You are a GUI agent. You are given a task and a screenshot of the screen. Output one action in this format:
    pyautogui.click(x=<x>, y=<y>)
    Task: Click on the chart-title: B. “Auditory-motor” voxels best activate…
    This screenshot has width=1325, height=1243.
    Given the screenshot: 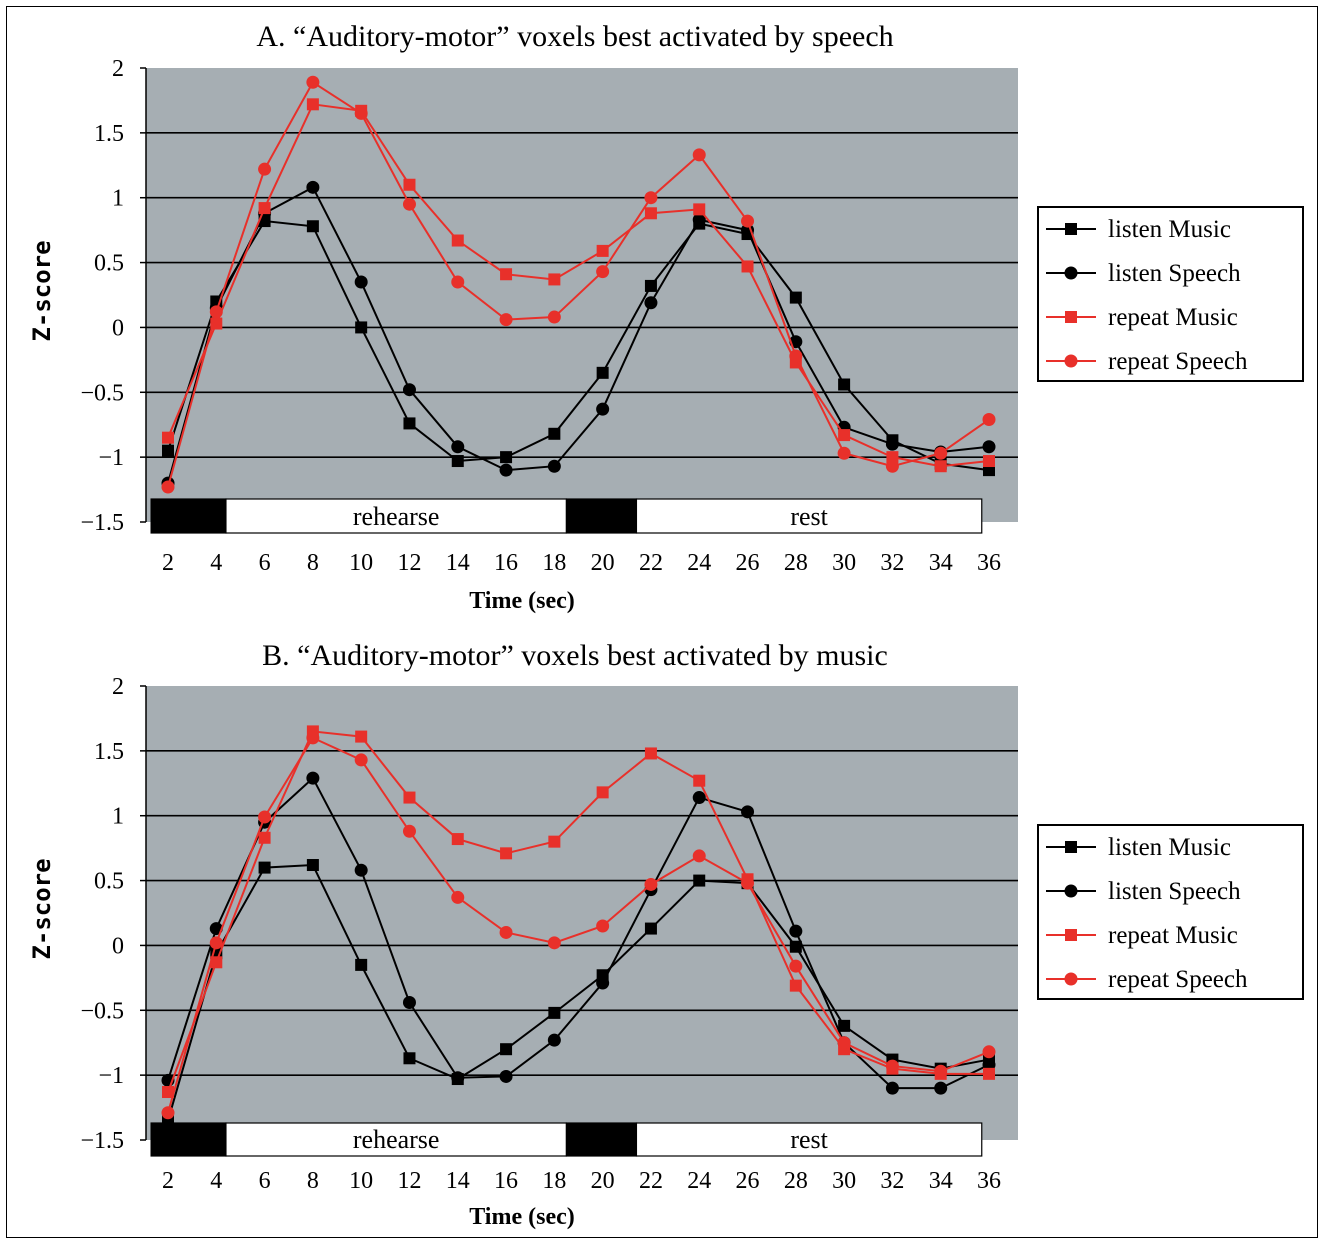 What is the action you would take?
    pyautogui.click(x=575, y=655)
    